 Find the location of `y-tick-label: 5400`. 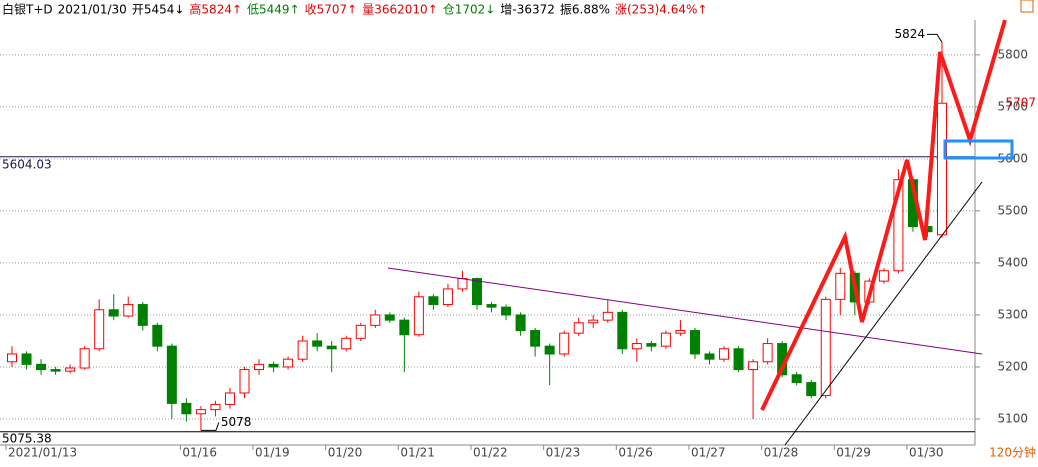

y-tick-label: 5400 is located at coordinates (1012, 262).